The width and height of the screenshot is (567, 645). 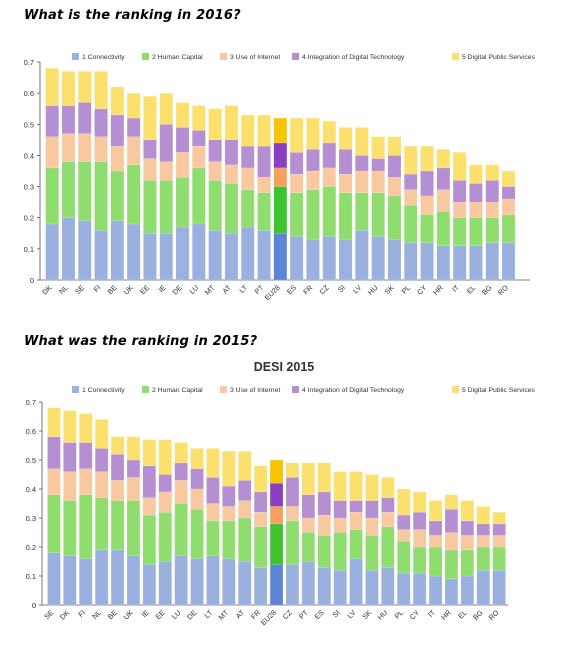 What do you see at coordinates (357, 289) in the screenshot?
I see `x-tick-label: LV` at bounding box center [357, 289].